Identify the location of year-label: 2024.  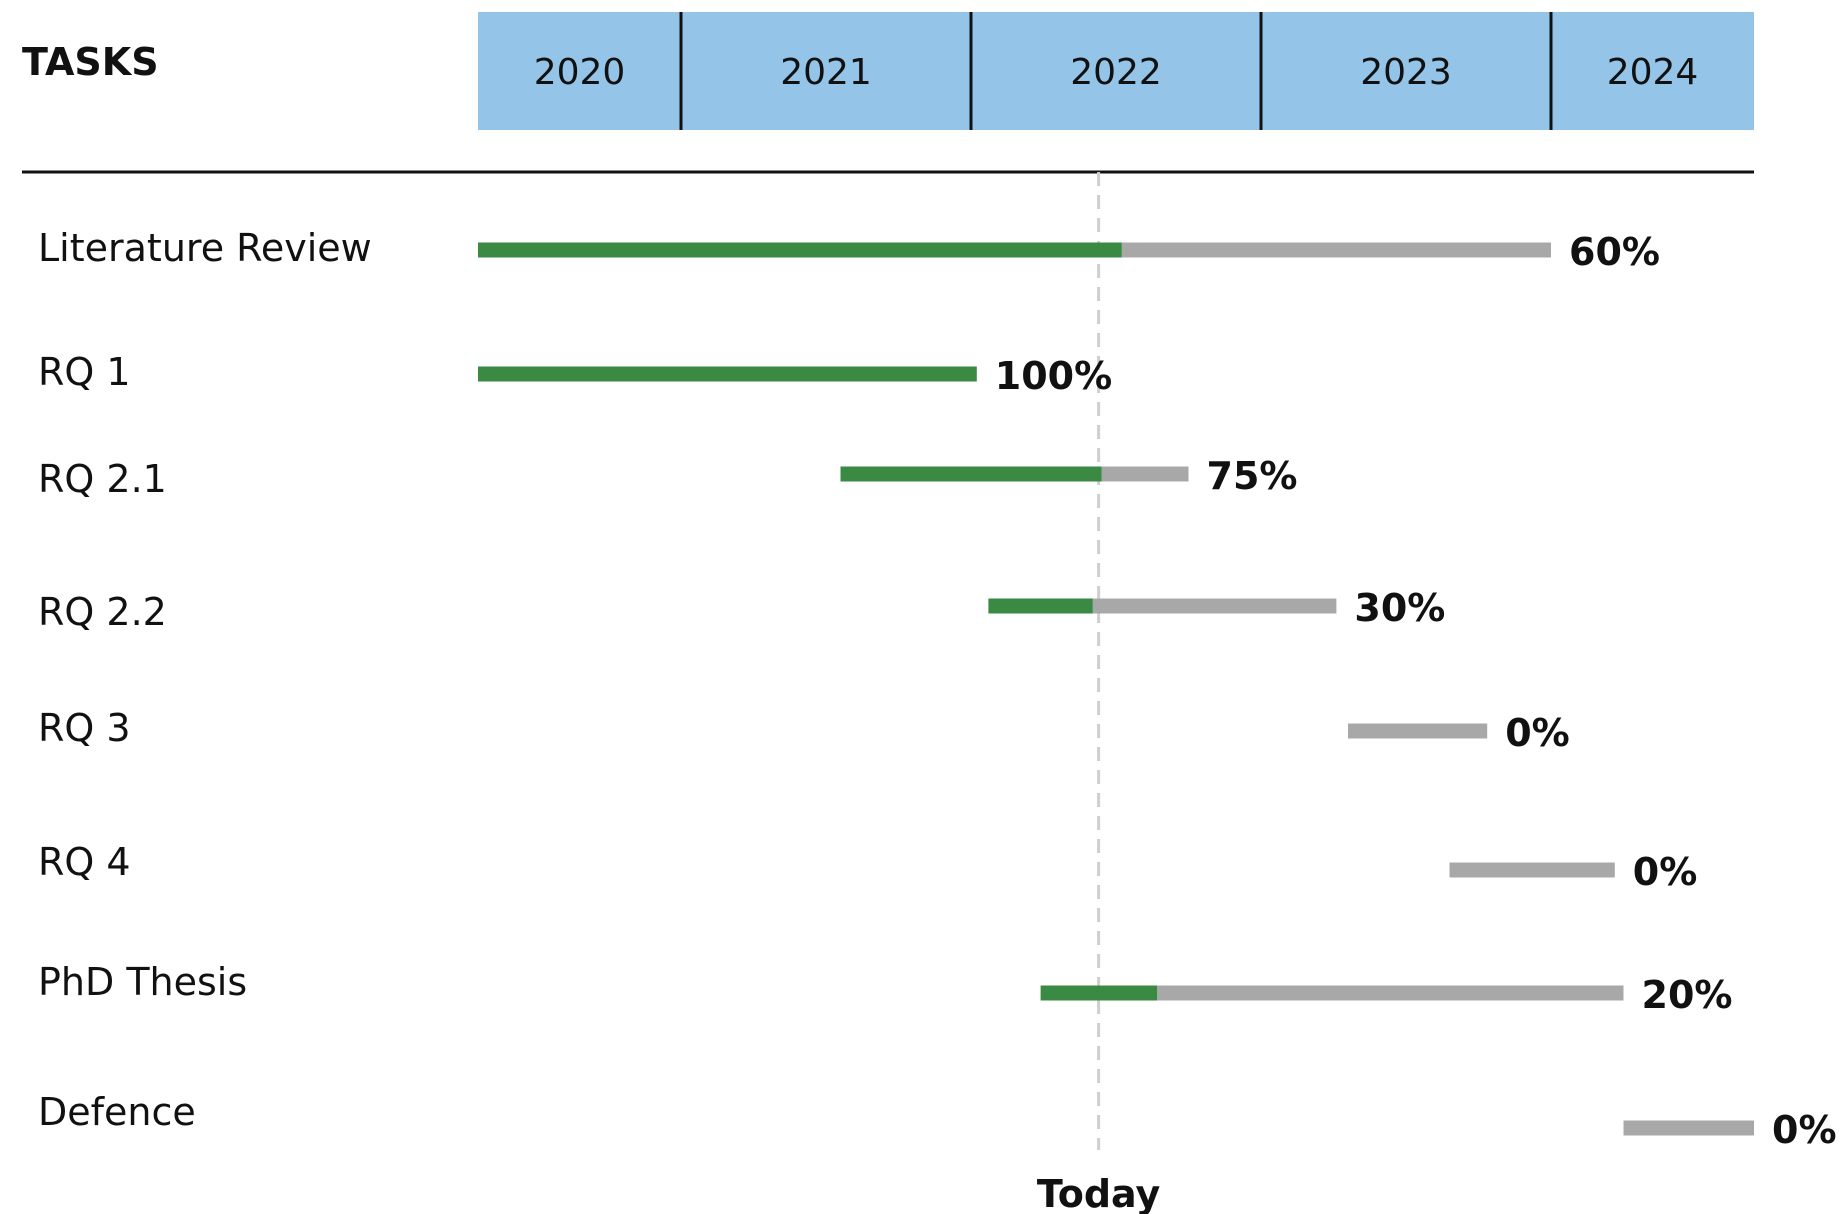
(1653, 72).